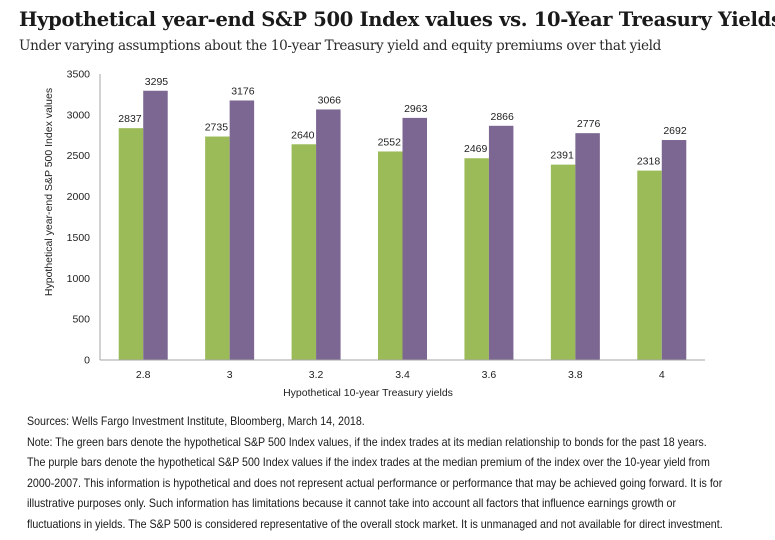  Describe the element at coordinates (230, 375) in the screenshot. I see `x-tick-label: 3` at that location.